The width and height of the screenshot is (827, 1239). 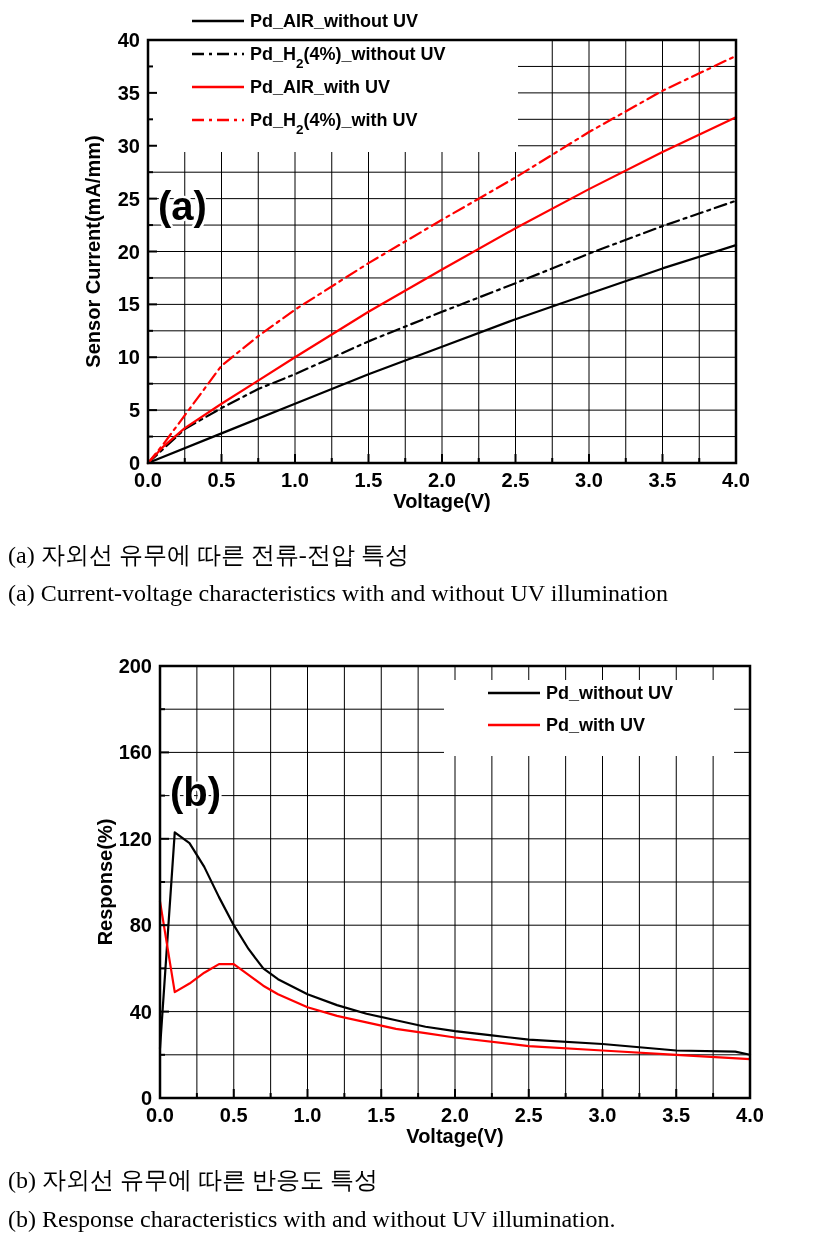 I want to click on text: (a) Current-voltage characteristics with and without UV illumination, so click(x=338, y=593).